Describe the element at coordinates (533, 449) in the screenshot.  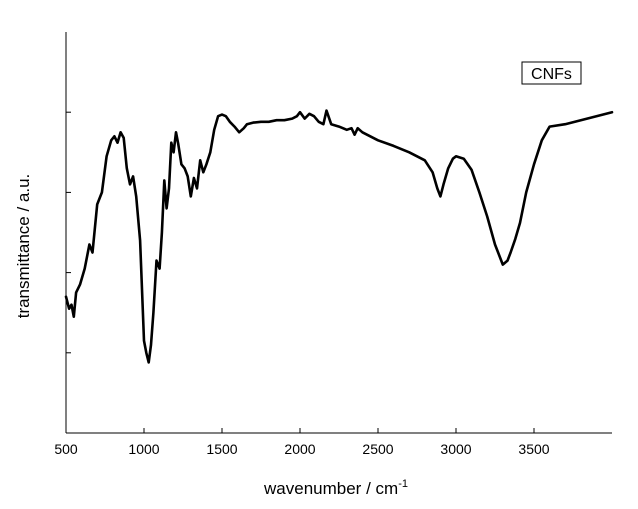
I see `x-tick-label: 3500` at that location.